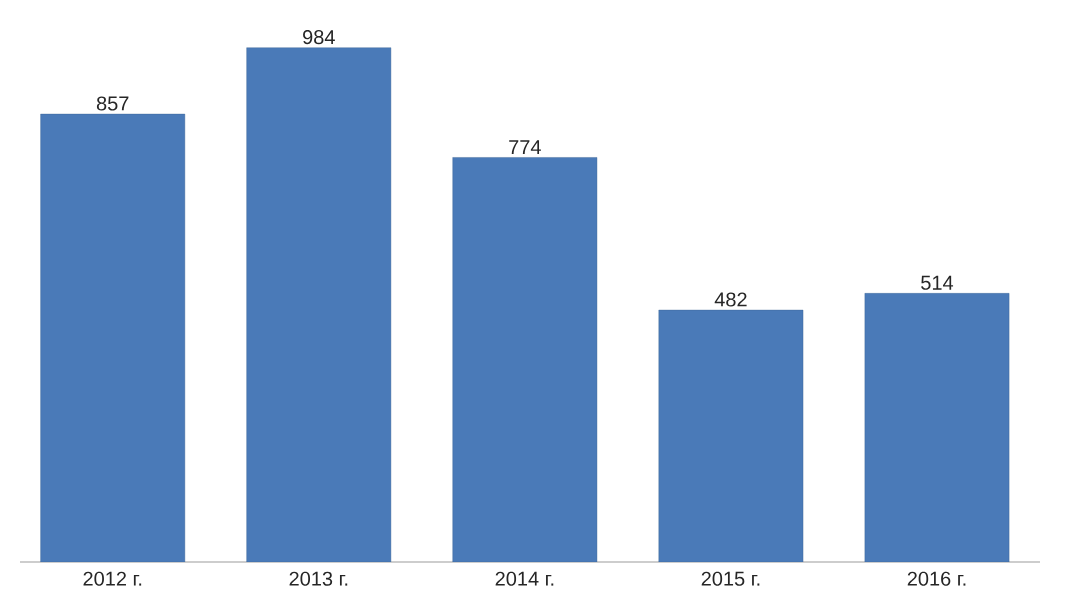  I want to click on data-label: 514, so click(937, 282).